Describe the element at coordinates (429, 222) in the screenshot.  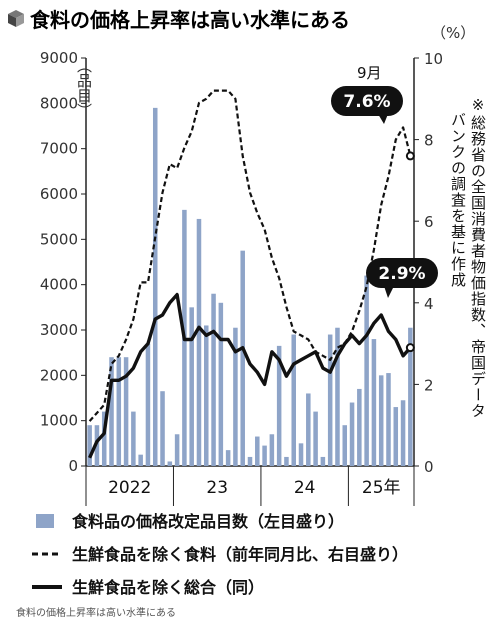
I see `right-tick-label: 6` at that location.